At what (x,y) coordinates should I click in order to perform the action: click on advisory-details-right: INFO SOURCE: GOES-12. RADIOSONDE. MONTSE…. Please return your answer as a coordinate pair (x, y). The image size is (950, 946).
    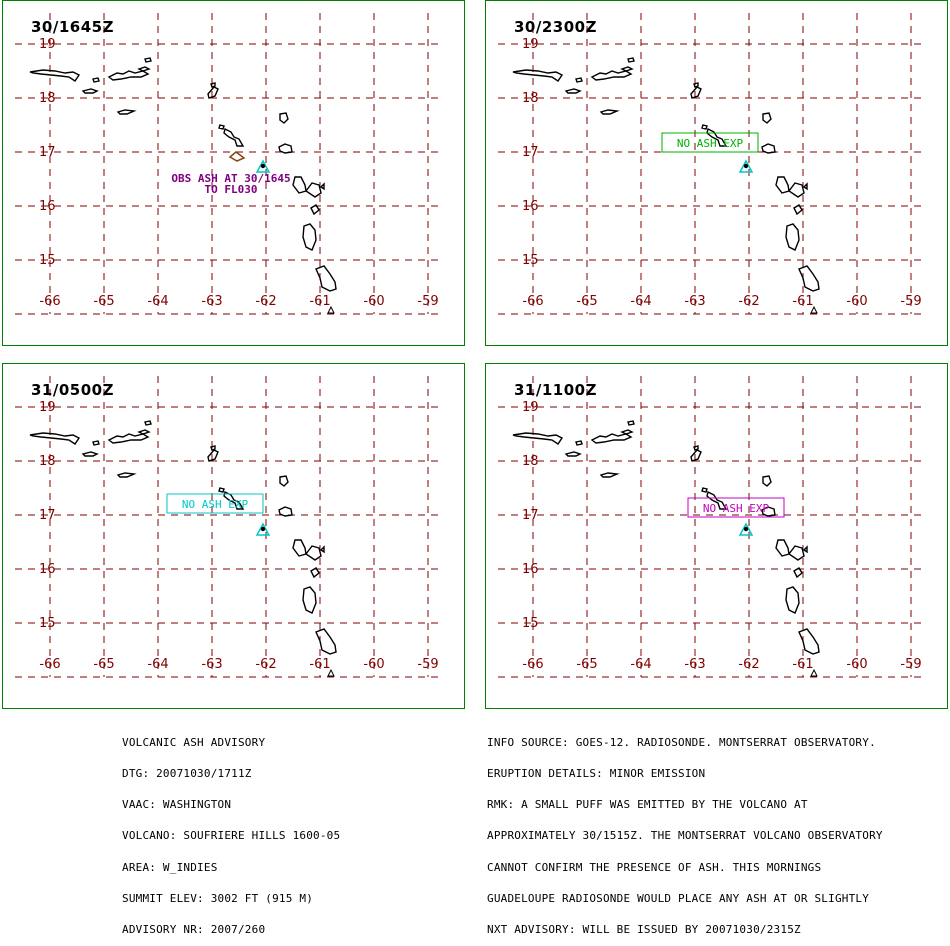
    Looking at the image, I should click on (685, 831).